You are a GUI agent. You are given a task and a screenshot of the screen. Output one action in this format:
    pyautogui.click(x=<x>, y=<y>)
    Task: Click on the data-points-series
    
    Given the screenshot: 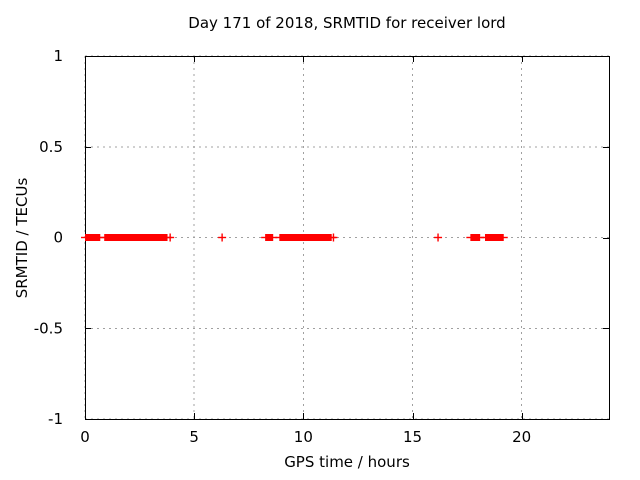 What is the action you would take?
    pyautogui.click(x=294, y=237)
    